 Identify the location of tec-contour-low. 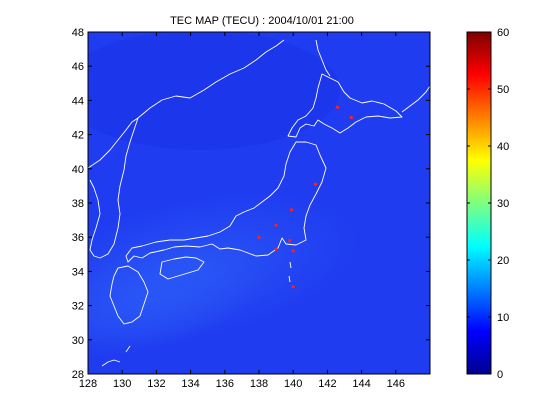
(214, 91).